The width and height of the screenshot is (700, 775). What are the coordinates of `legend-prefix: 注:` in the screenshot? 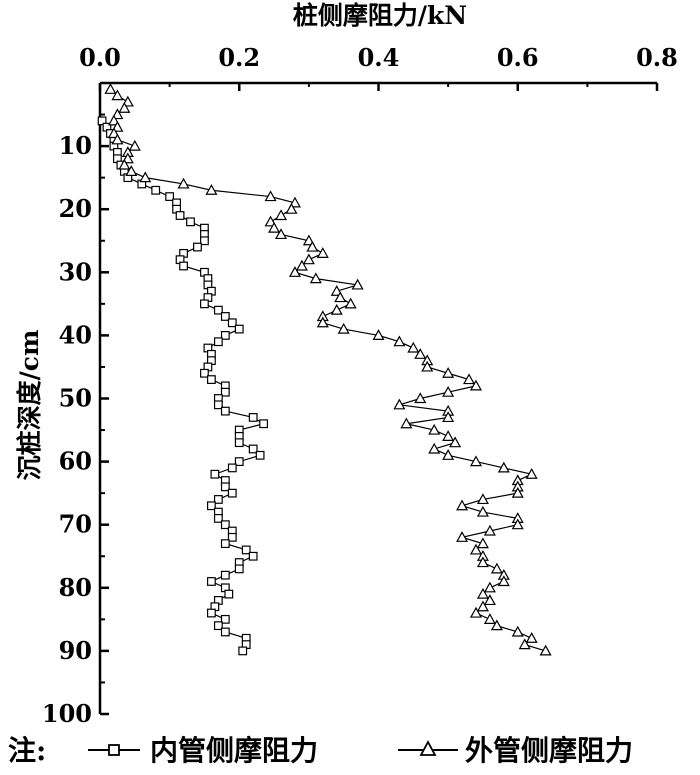 It's located at (27, 750).